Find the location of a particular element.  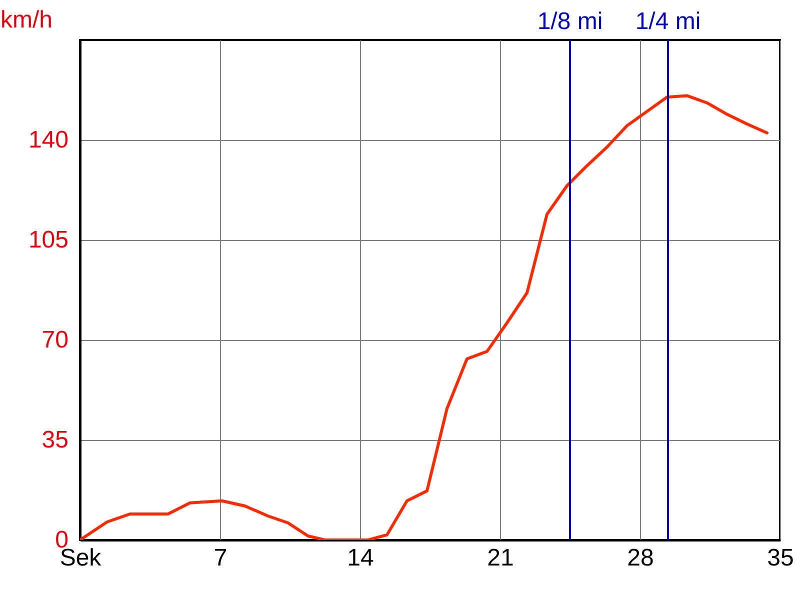

y-tick-label: 35 is located at coordinates (55, 440).